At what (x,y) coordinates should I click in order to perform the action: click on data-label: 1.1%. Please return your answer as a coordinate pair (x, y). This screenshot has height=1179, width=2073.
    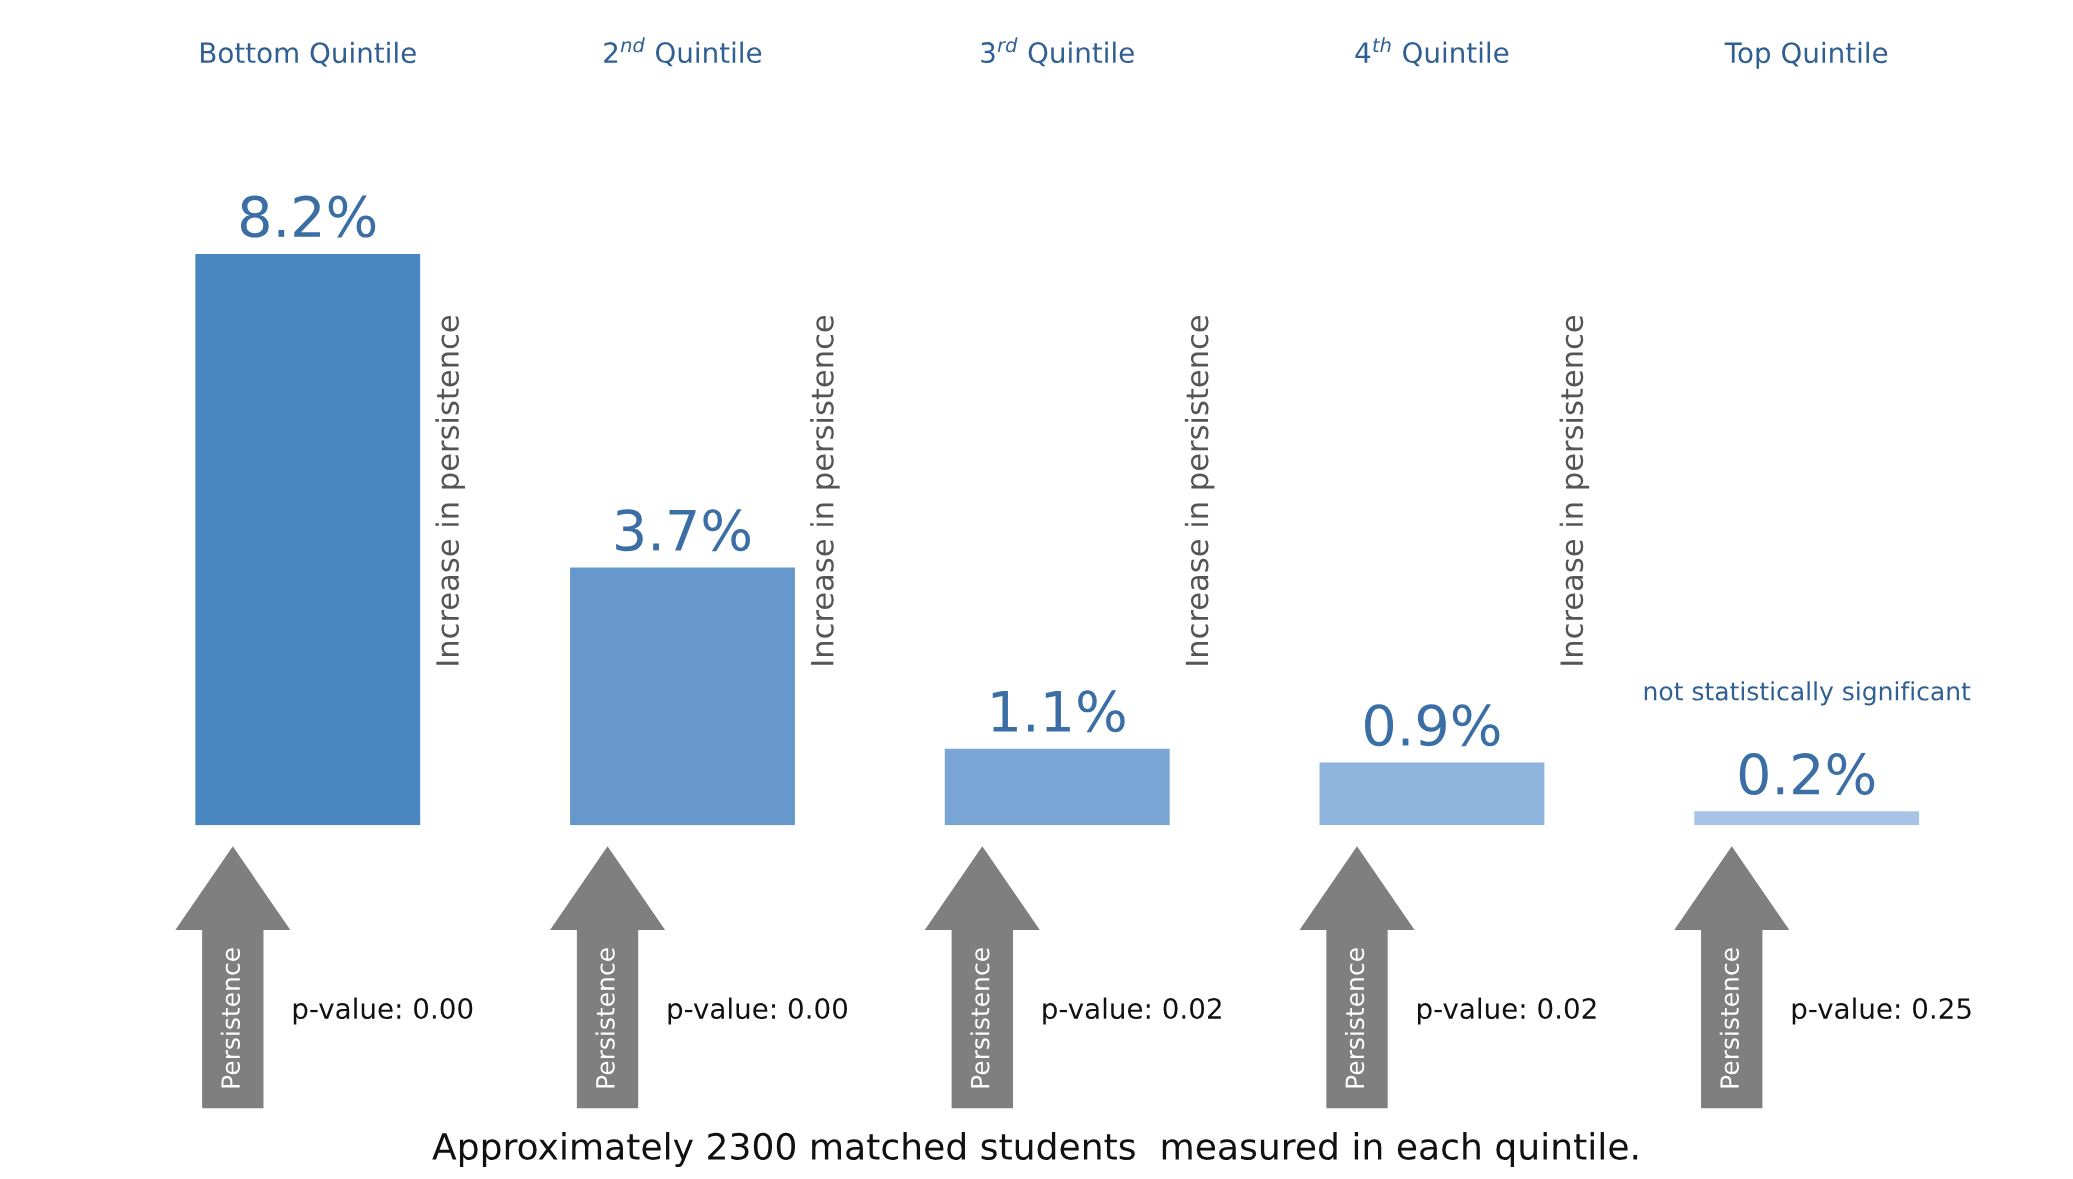
    Looking at the image, I should click on (1058, 711).